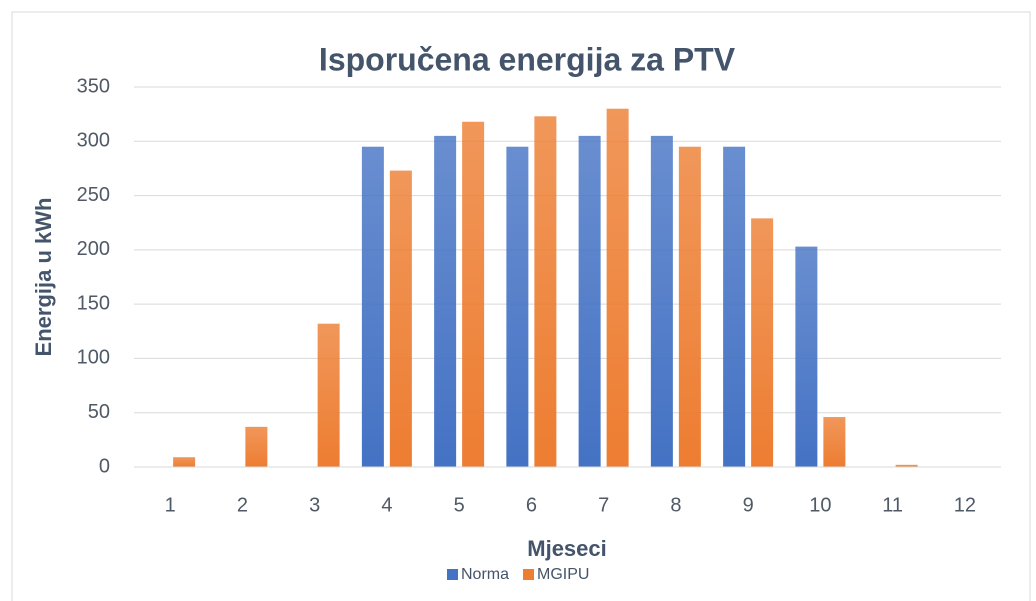 This screenshot has height=601, width=1036. Describe the element at coordinates (459, 505) in the screenshot. I see `x-tick-label: 5` at that location.